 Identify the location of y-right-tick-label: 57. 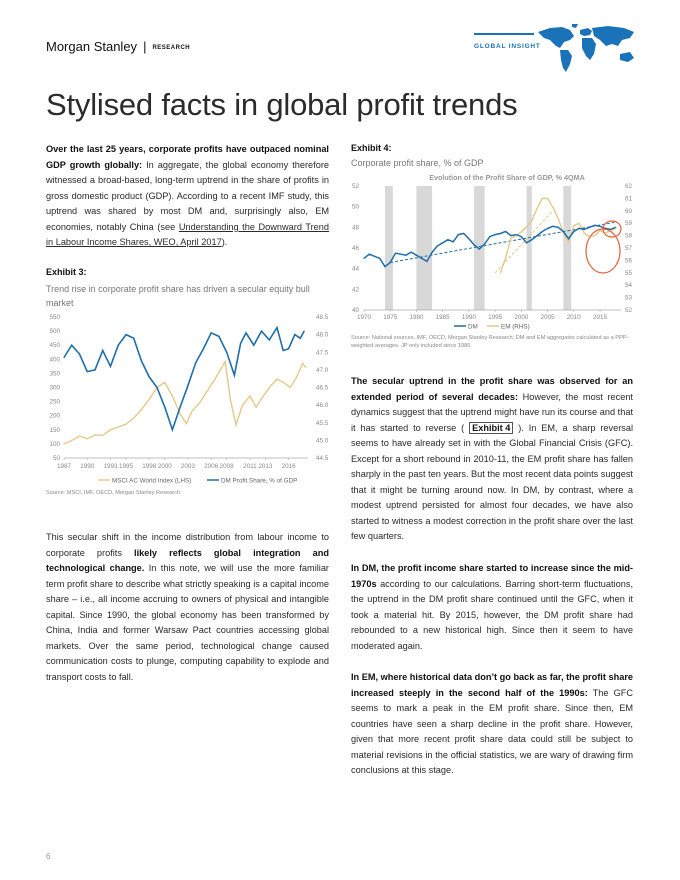
(629, 248).